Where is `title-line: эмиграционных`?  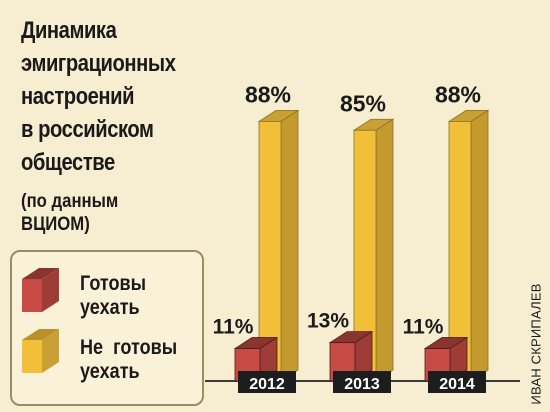
title-line: эмиграционных is located at coordinates (98, 63).